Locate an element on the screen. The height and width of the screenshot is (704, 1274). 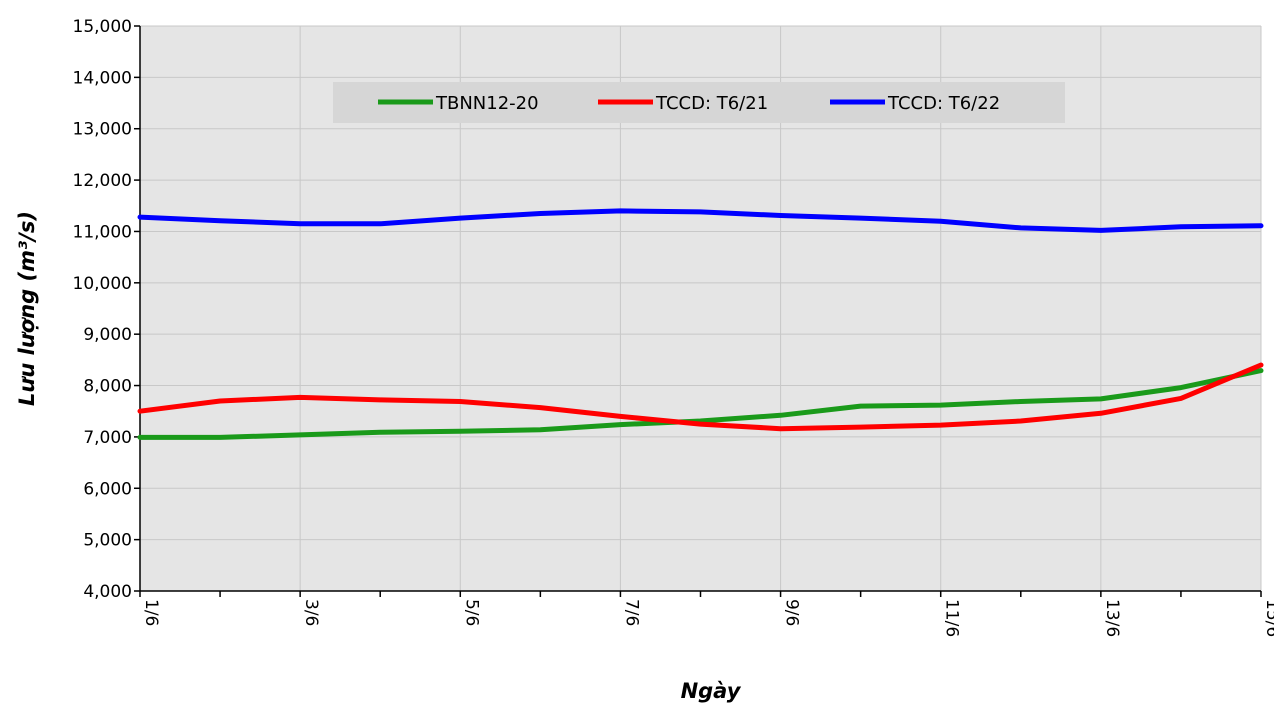
x-tick-label: 3/6 is located at coordinates (311, 612).